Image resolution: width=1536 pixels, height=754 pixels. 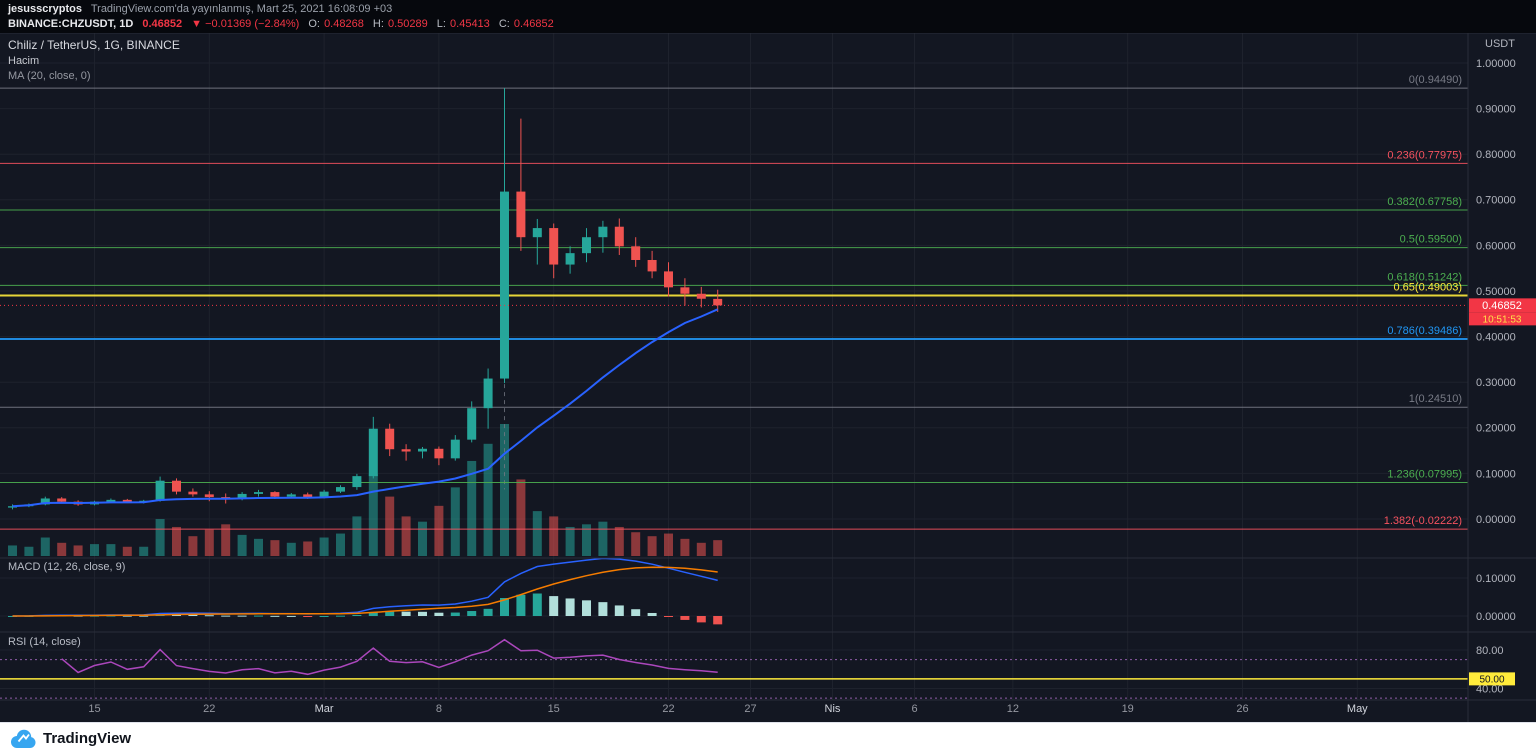 I want to click on footer-brand: TradingView, so click(x=87, y=738).